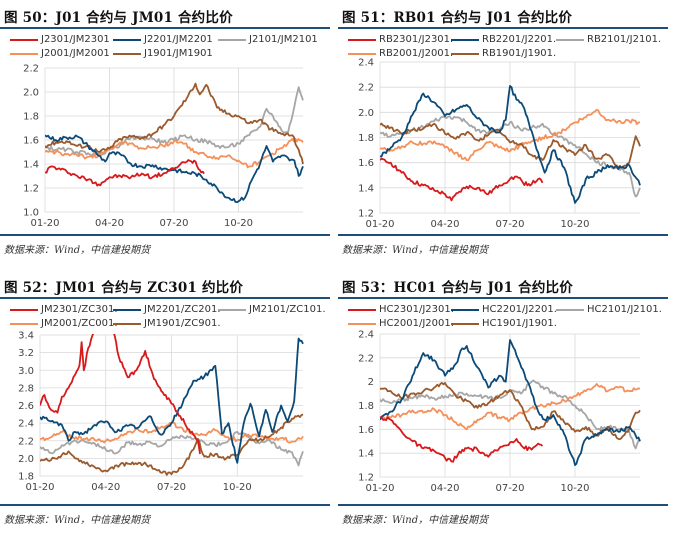  What do you see at coordinates (510, 407) in the screenshot?
I see `series-line-hc2001-j2001` at bounding box center [510, 407].